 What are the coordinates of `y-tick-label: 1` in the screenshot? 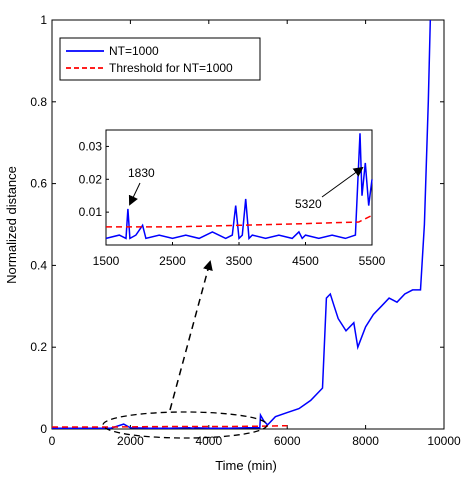 It's located at (43, 20).